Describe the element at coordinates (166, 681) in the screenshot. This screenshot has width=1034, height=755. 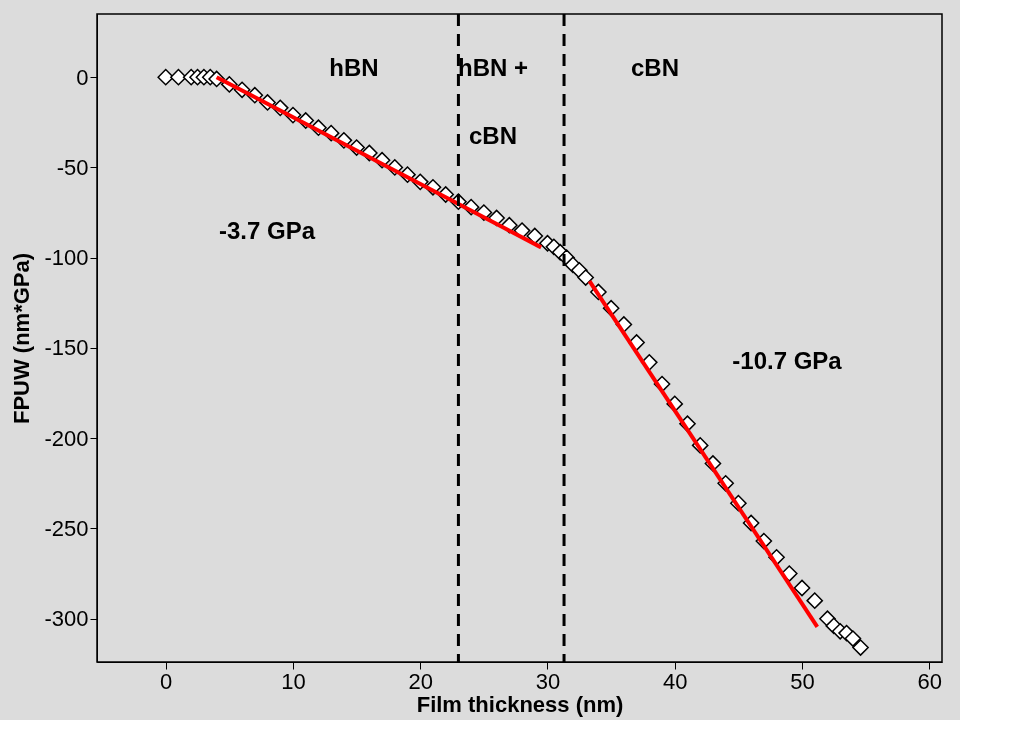
I see `x-tick-label: 0` at that location.